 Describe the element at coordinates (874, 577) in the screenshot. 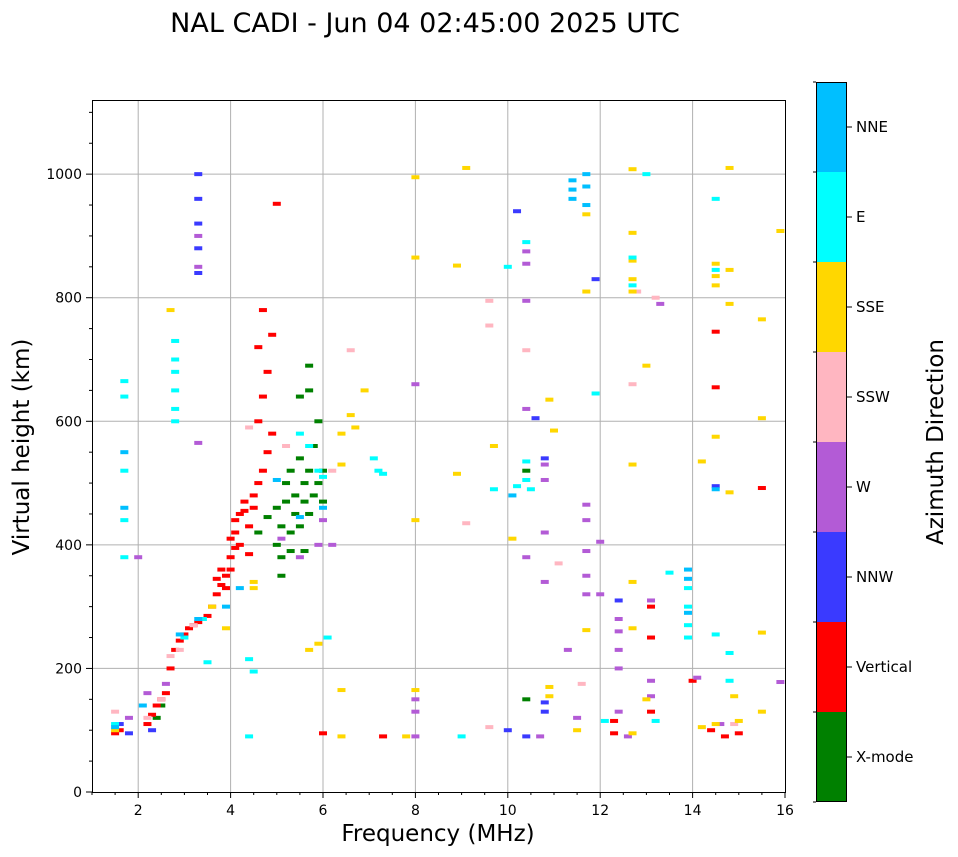

I see `colorbar-tick-label: NNW` at that location.